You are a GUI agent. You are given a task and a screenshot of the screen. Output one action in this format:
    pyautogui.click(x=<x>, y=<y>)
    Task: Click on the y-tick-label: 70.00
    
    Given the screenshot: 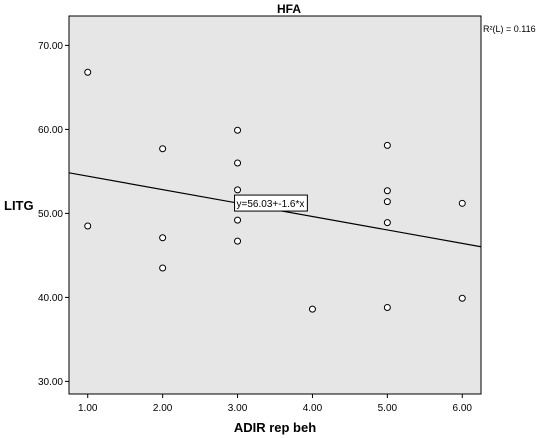 What is the action you would take?
    pyautogui.click(x=50, y=46)
    